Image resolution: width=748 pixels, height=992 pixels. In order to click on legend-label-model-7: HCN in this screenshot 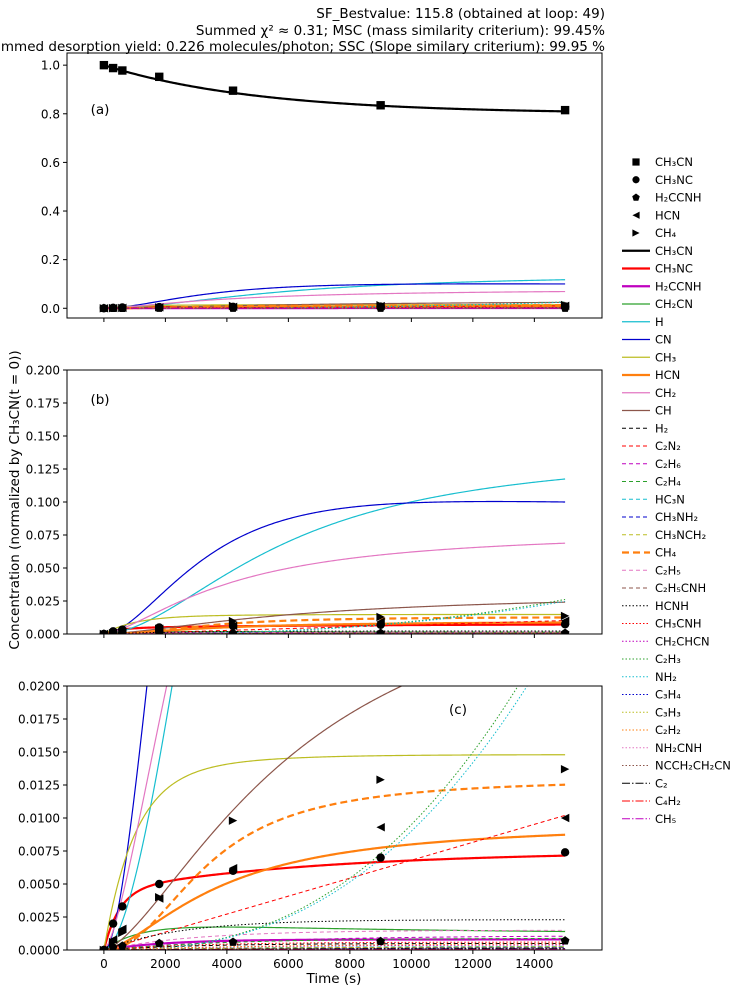, I will do `click(667, 375)`.